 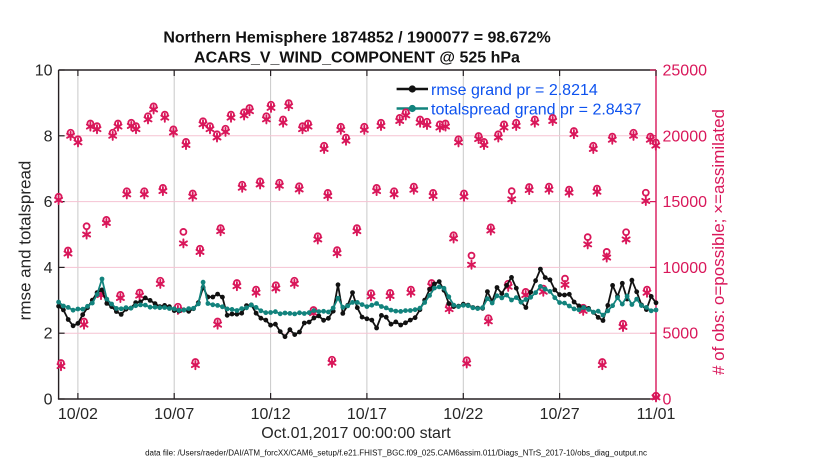 What do you see at coordinates (25, 241) in the screenshot?
I see `svg-text: rmse and totalspread` at bounding box center [25, 241].